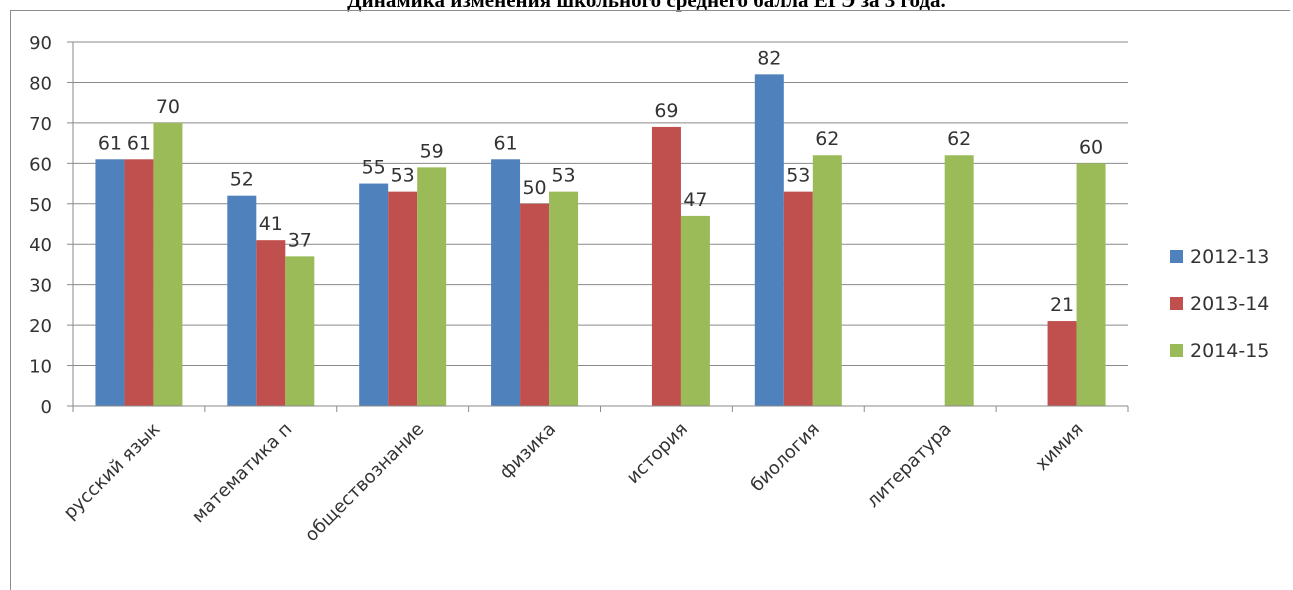  I want to click on x-category-label: история, so click(657, 453).